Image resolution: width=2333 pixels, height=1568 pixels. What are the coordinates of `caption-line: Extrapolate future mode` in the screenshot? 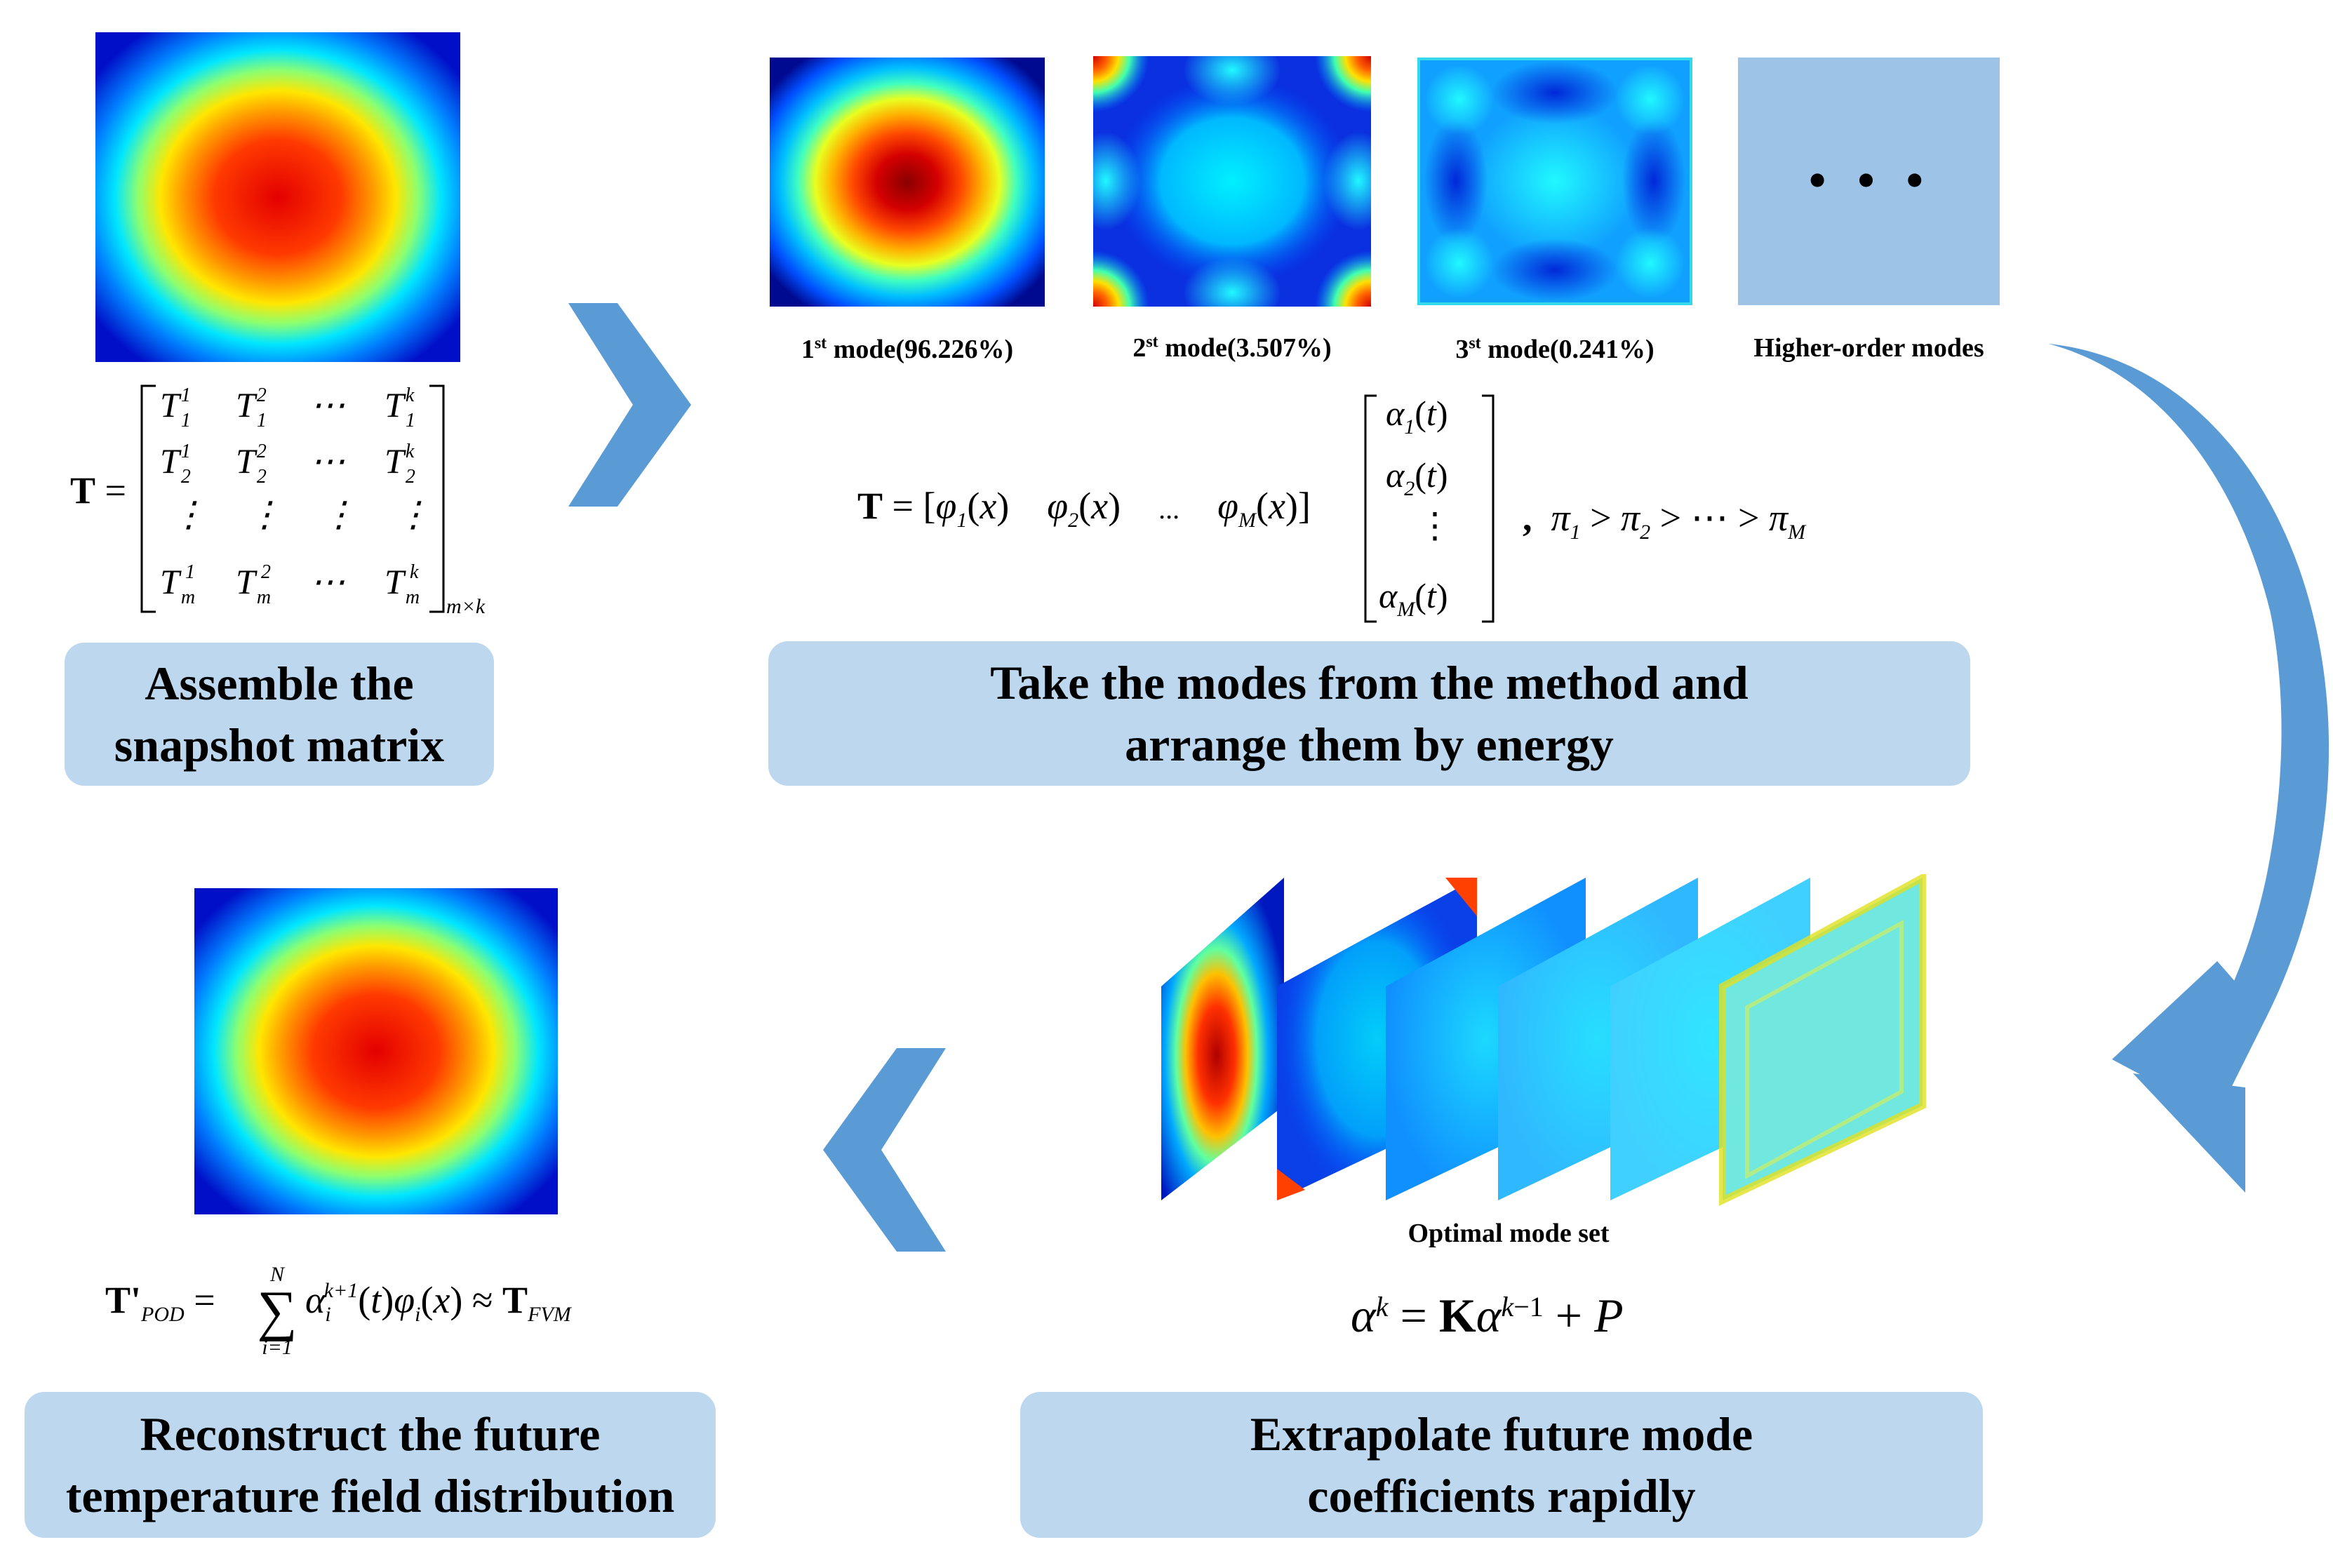 It's located at (1501, 1434).